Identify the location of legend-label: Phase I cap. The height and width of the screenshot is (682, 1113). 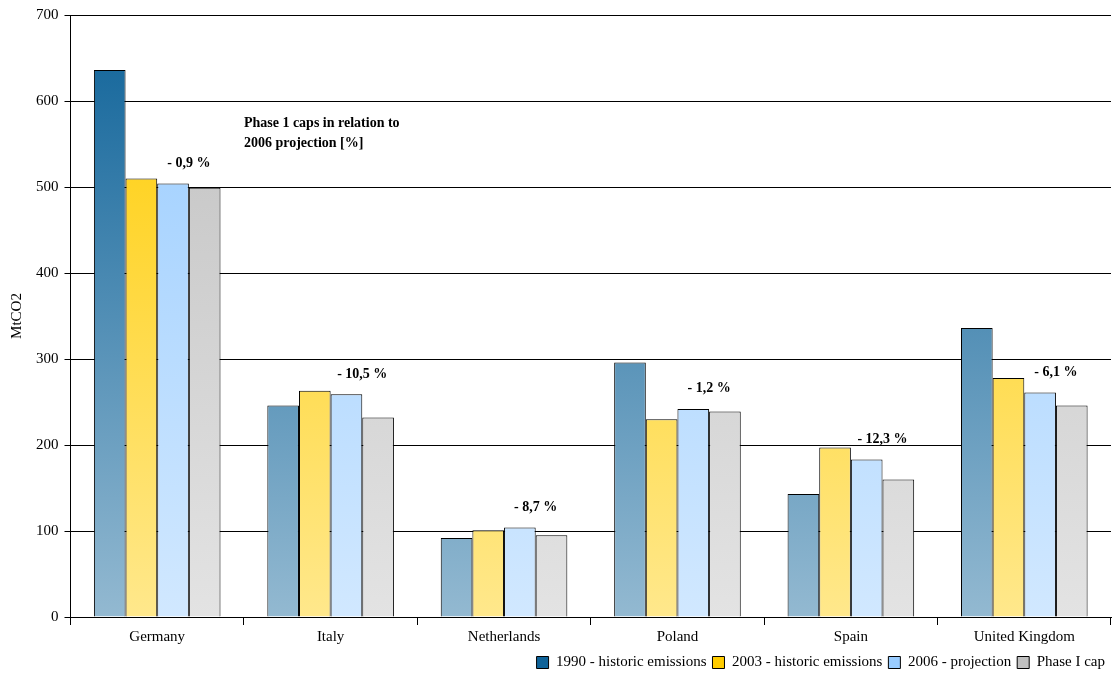
(1071, 661).